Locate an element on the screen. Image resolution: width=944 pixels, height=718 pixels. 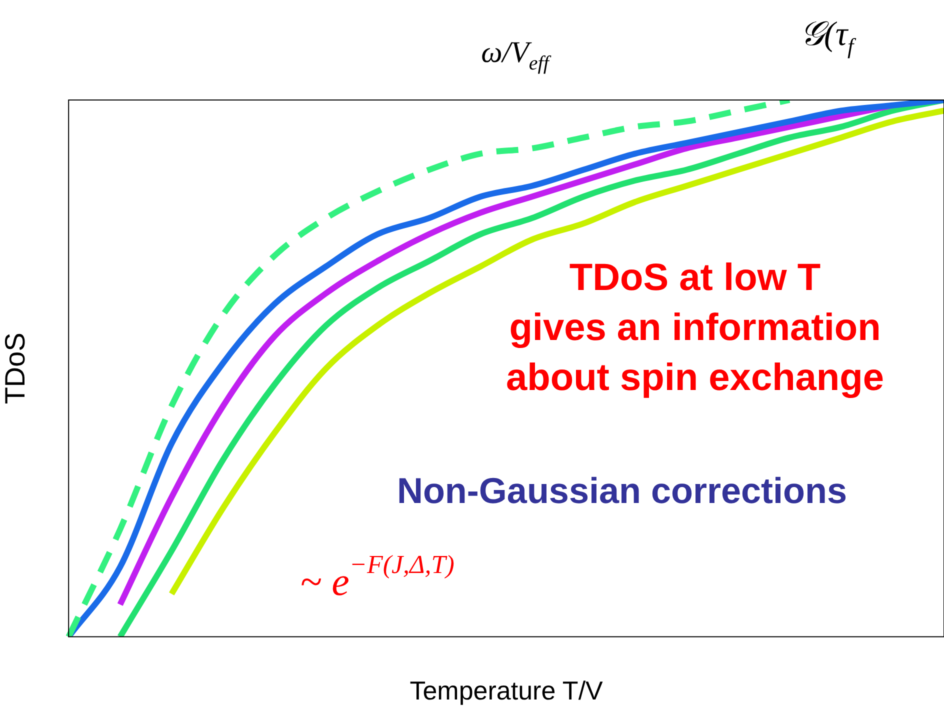
x-axis-title: Temperature T/V is located at coordinates (507, 691).